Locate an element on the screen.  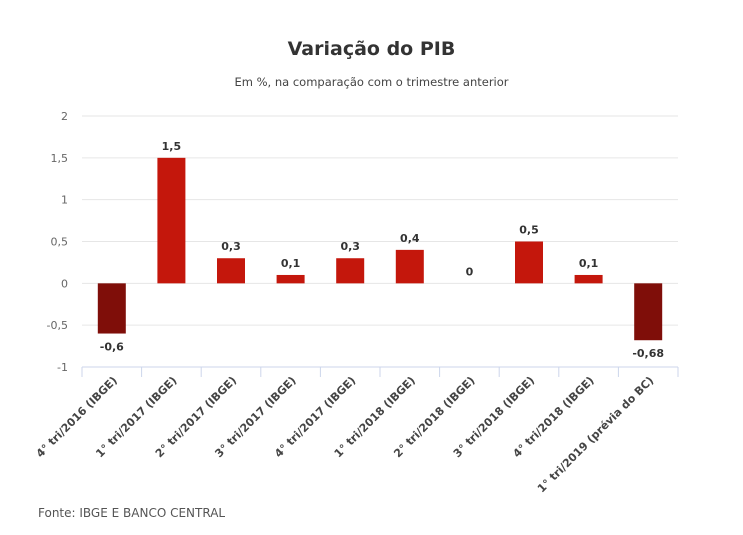
data-label: 0 is located at coordinates (470, 271).